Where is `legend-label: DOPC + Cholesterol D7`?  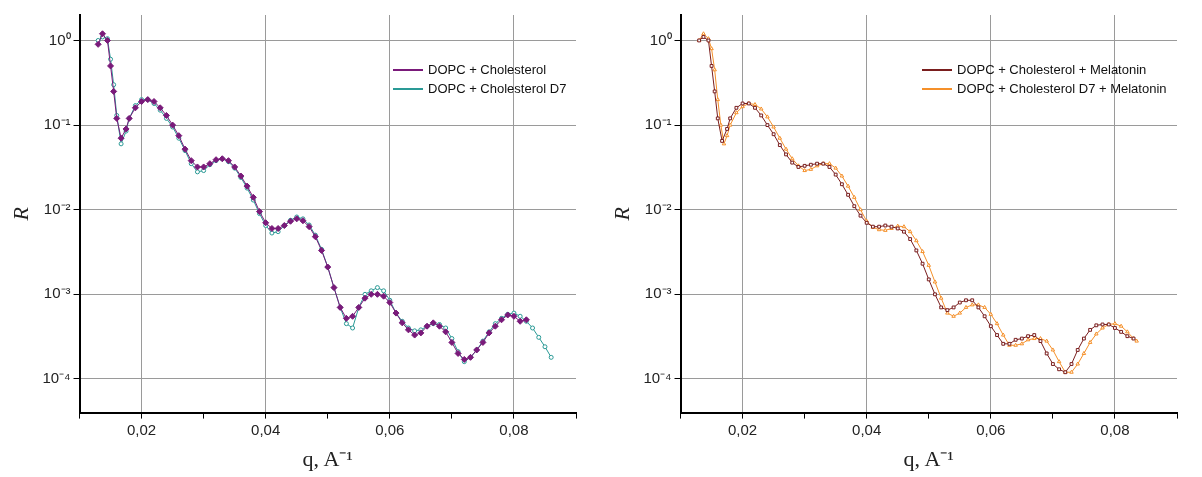
legend-label: DOPC + Cholesterol D7 is located at coordinates (497, 89).